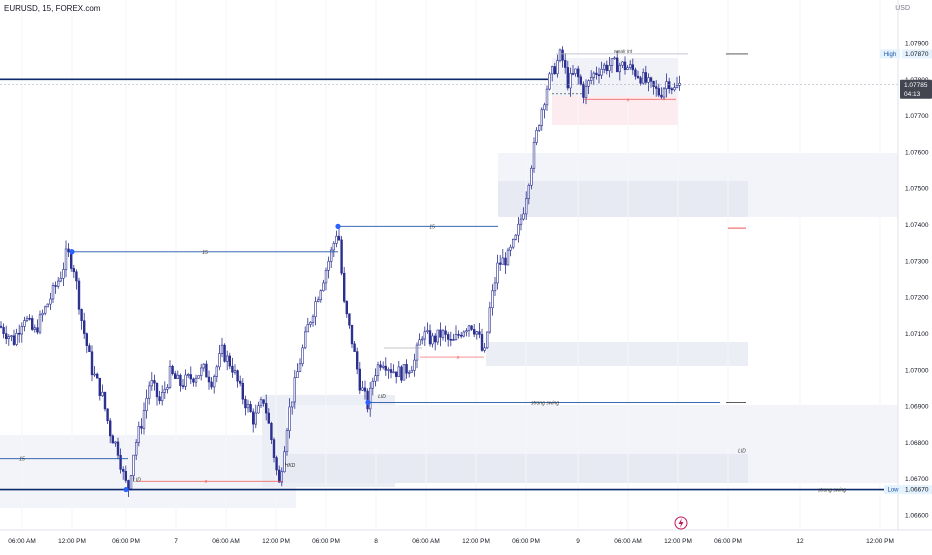 The width and height of the screenshot is (932, 555). Describe the element at coordinates (917, 54) in the screenshot. I see `high-price-value: 1.07870` at that location.